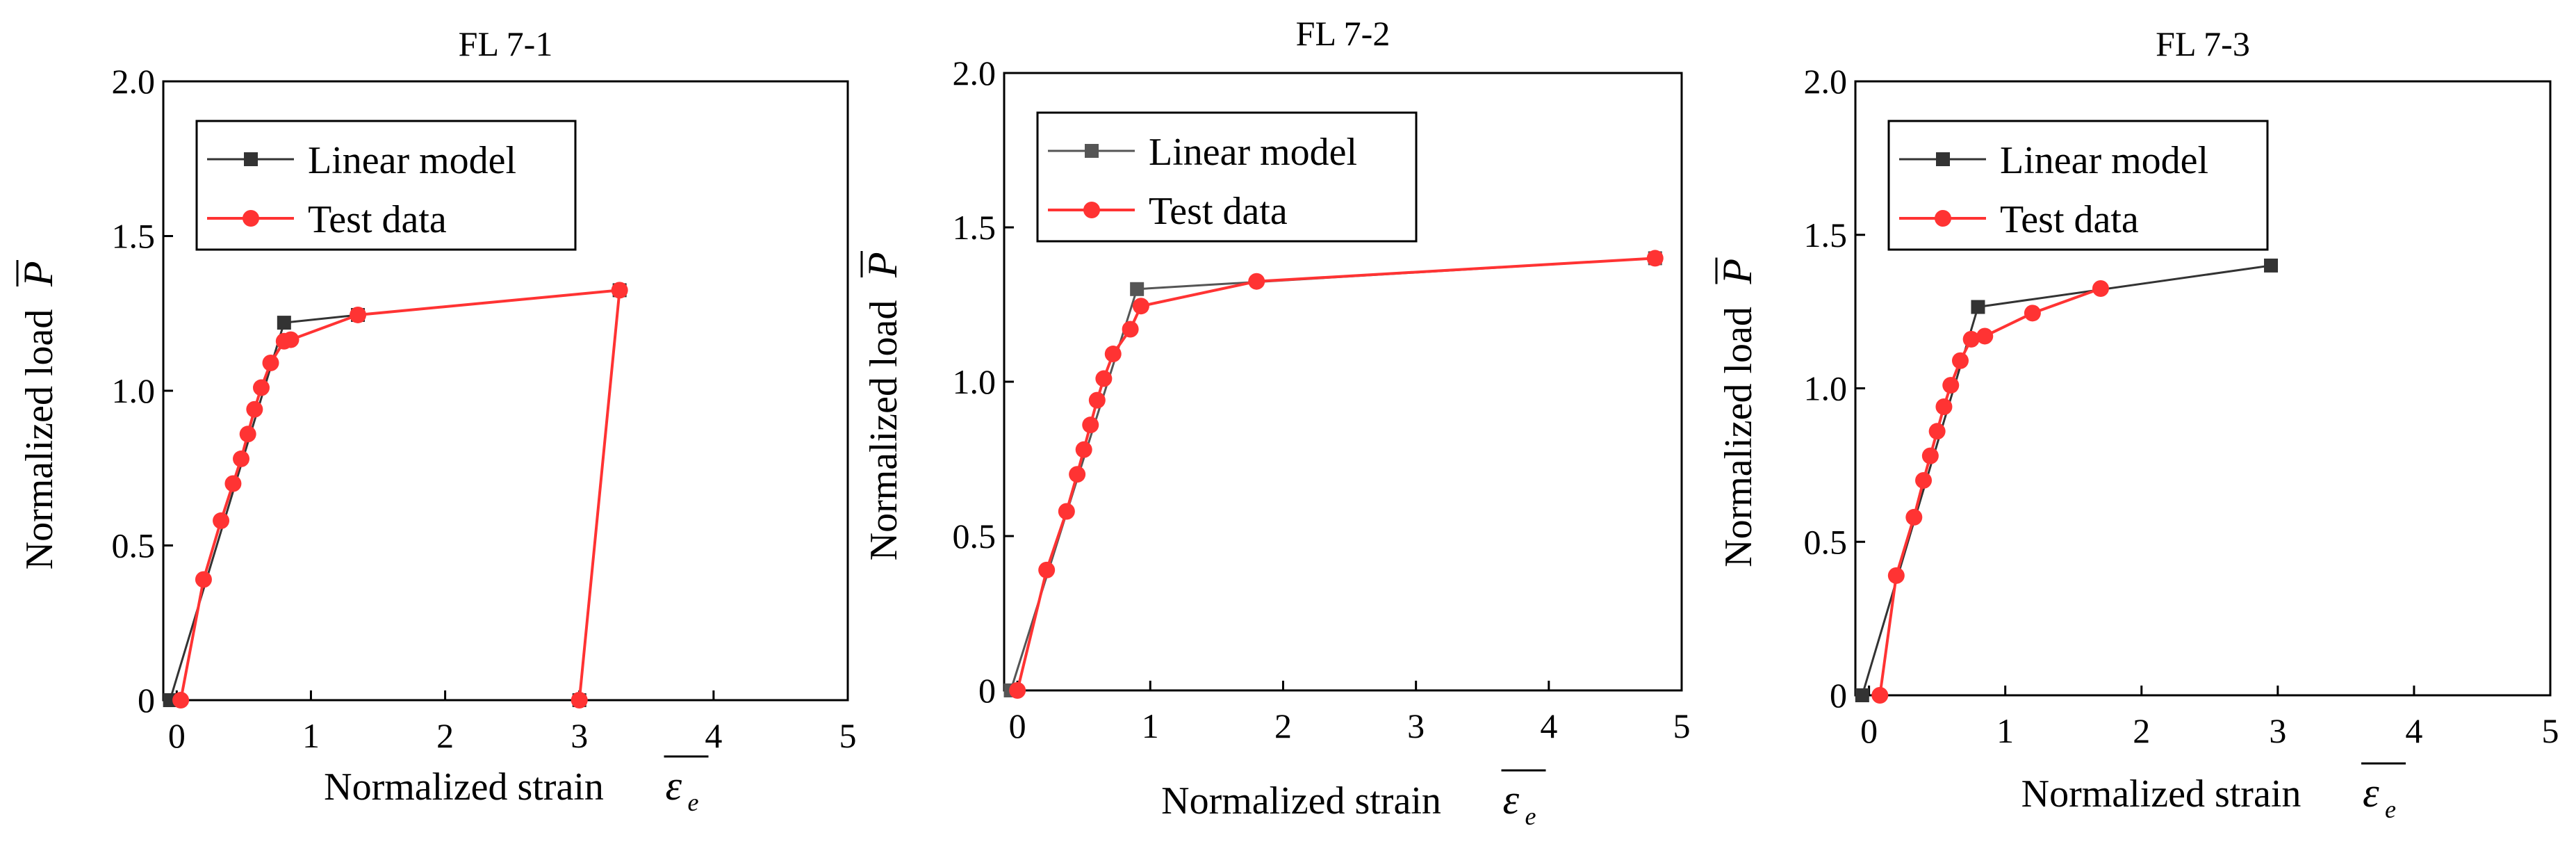  I want to click on p2-y-axis-title: Normalized load P, so click(883, 405).